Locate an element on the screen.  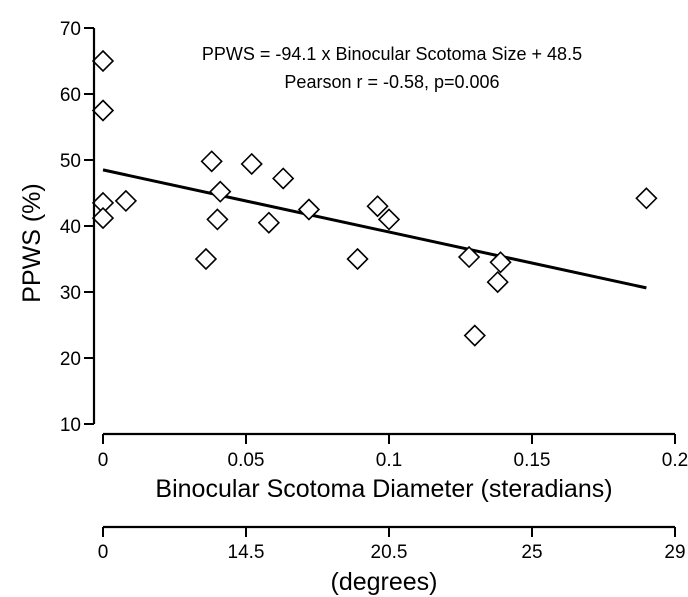
y-tick-label: 60 is located at coordinates (70, 95).